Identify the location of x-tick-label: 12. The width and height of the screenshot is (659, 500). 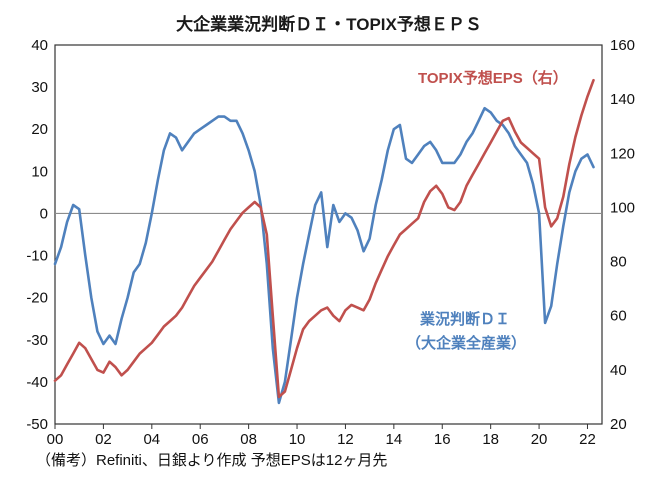
(345, 439).